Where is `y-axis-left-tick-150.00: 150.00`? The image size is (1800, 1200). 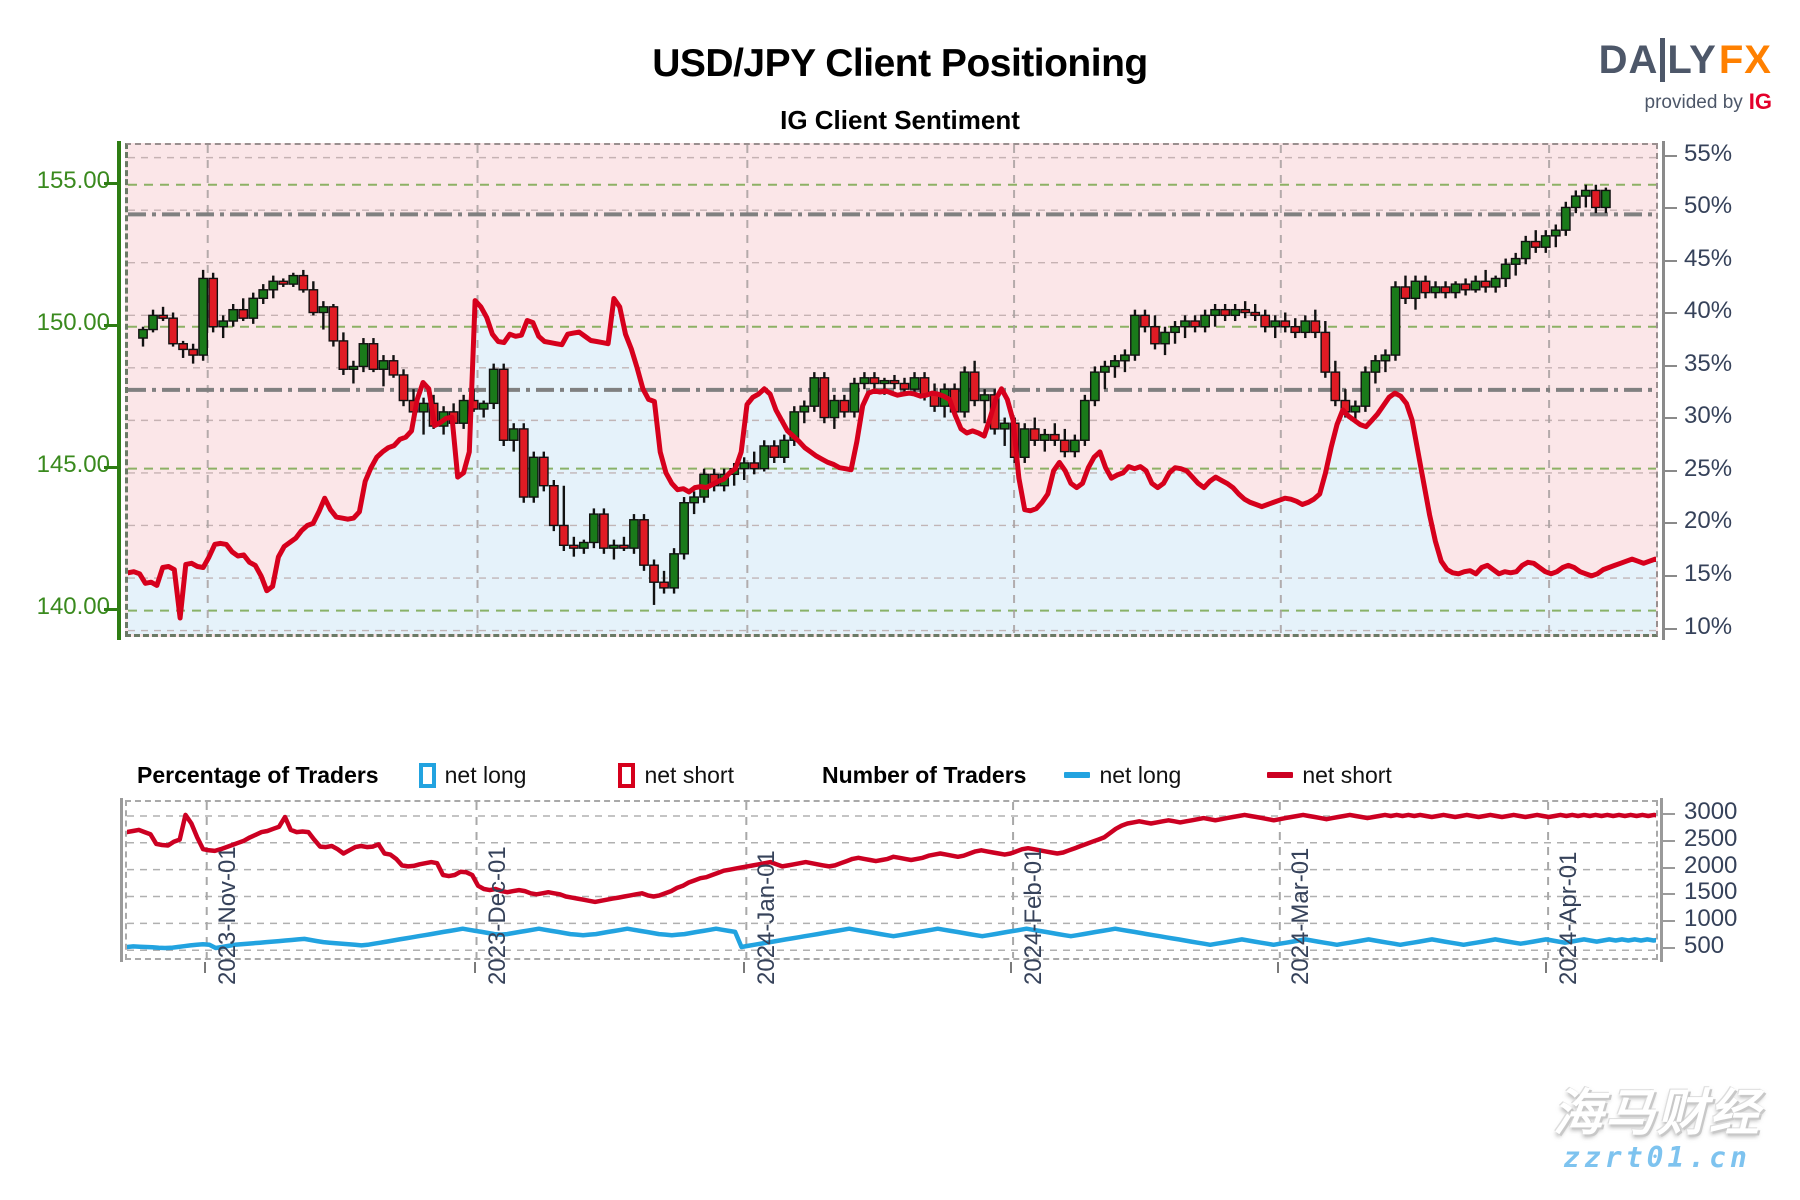
y-axis-left-tick-150.00: 150.00 is located at coordinates (73, 322).